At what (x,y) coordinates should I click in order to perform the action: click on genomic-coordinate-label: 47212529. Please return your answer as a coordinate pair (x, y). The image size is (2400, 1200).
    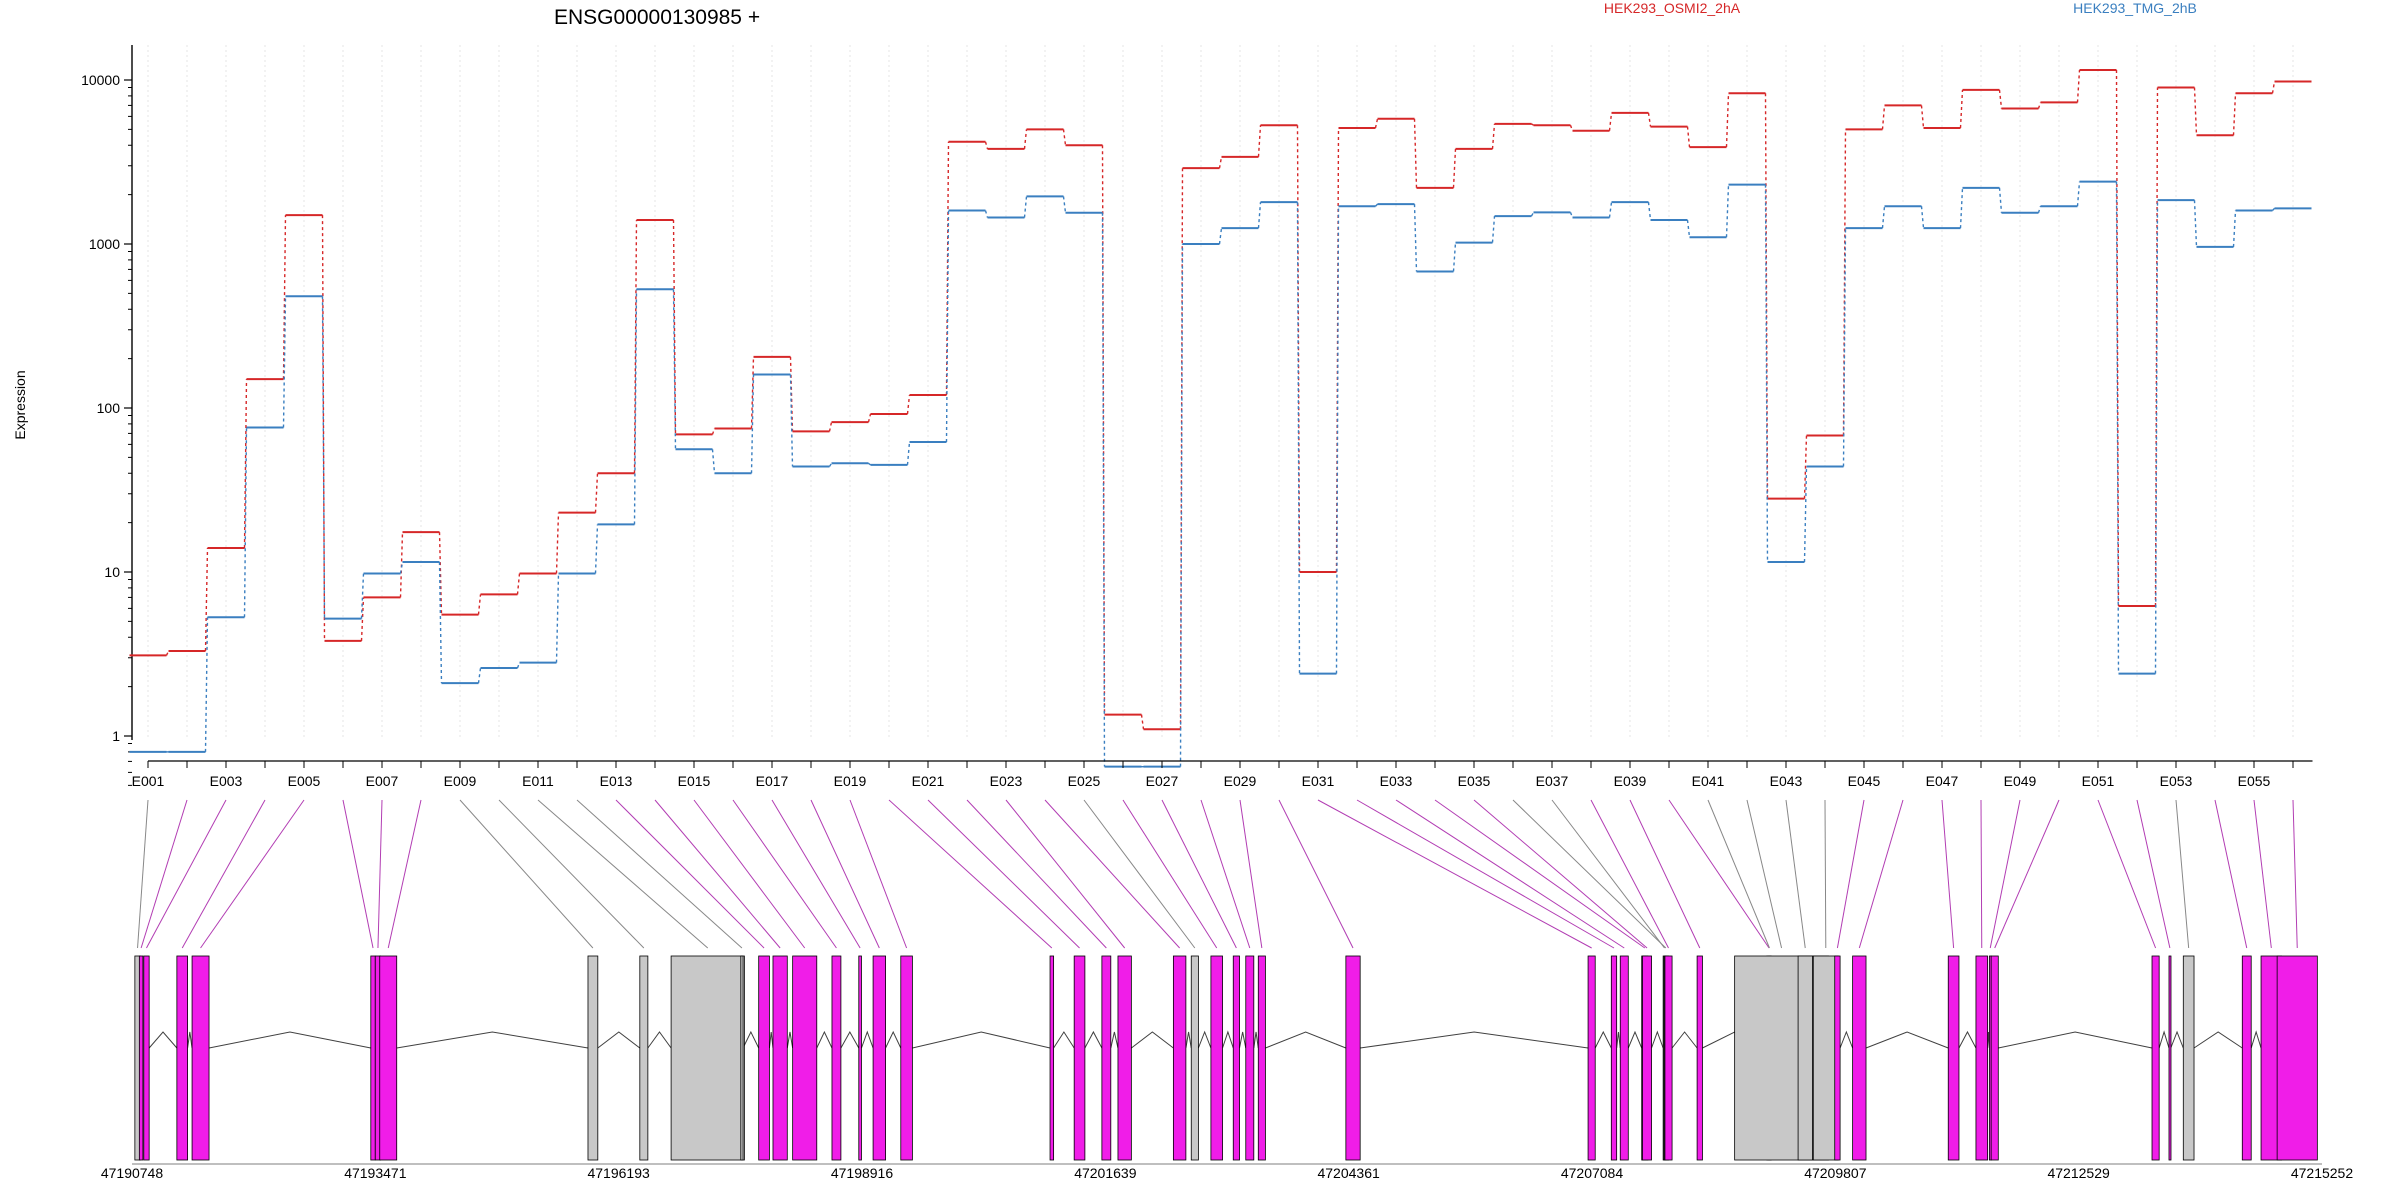
    Looking at the image, I should click on (2078, 1173).